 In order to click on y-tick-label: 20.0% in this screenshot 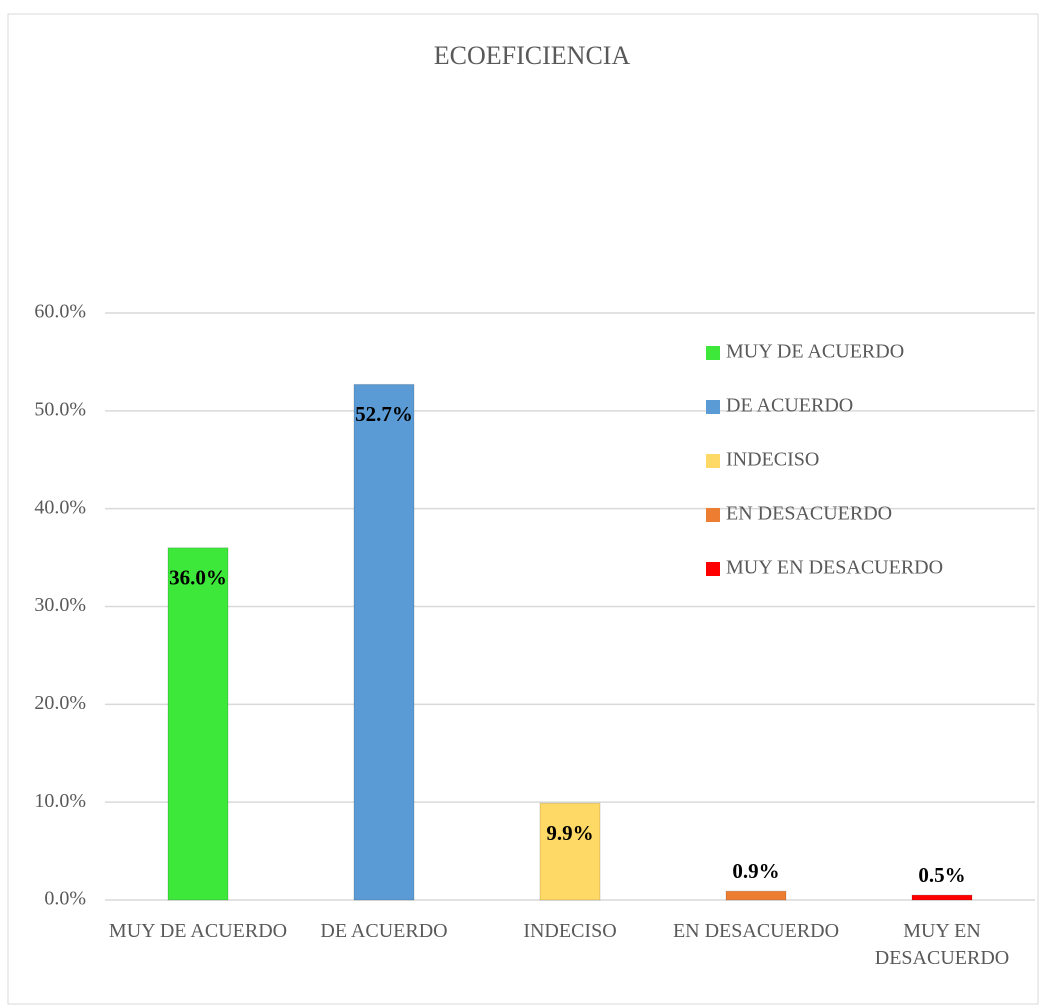, I will do `click(60, 703)`.